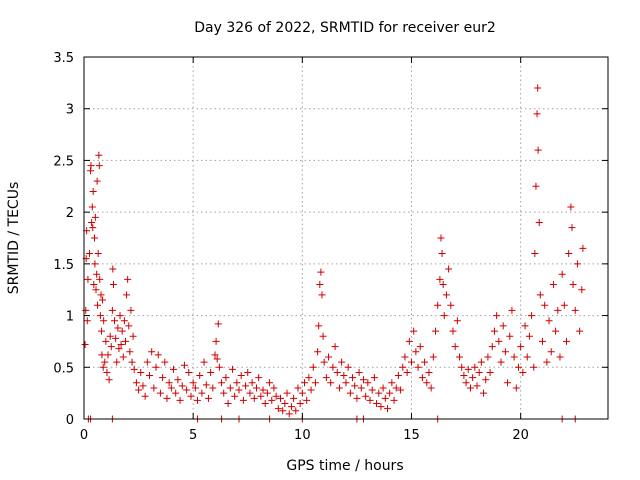 The image size is (640, 480). What do you see at coordinates (84, 435) in the screenshot?
I see `x-tick-label: 0` at bounding box center [84, 435].